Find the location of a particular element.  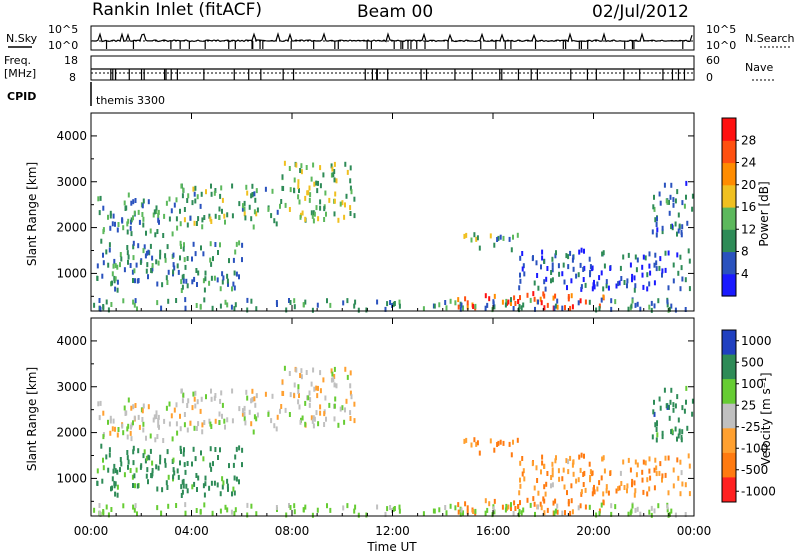

nsky-tick-top-right: 10^5 is located at coordinates (721, 29).